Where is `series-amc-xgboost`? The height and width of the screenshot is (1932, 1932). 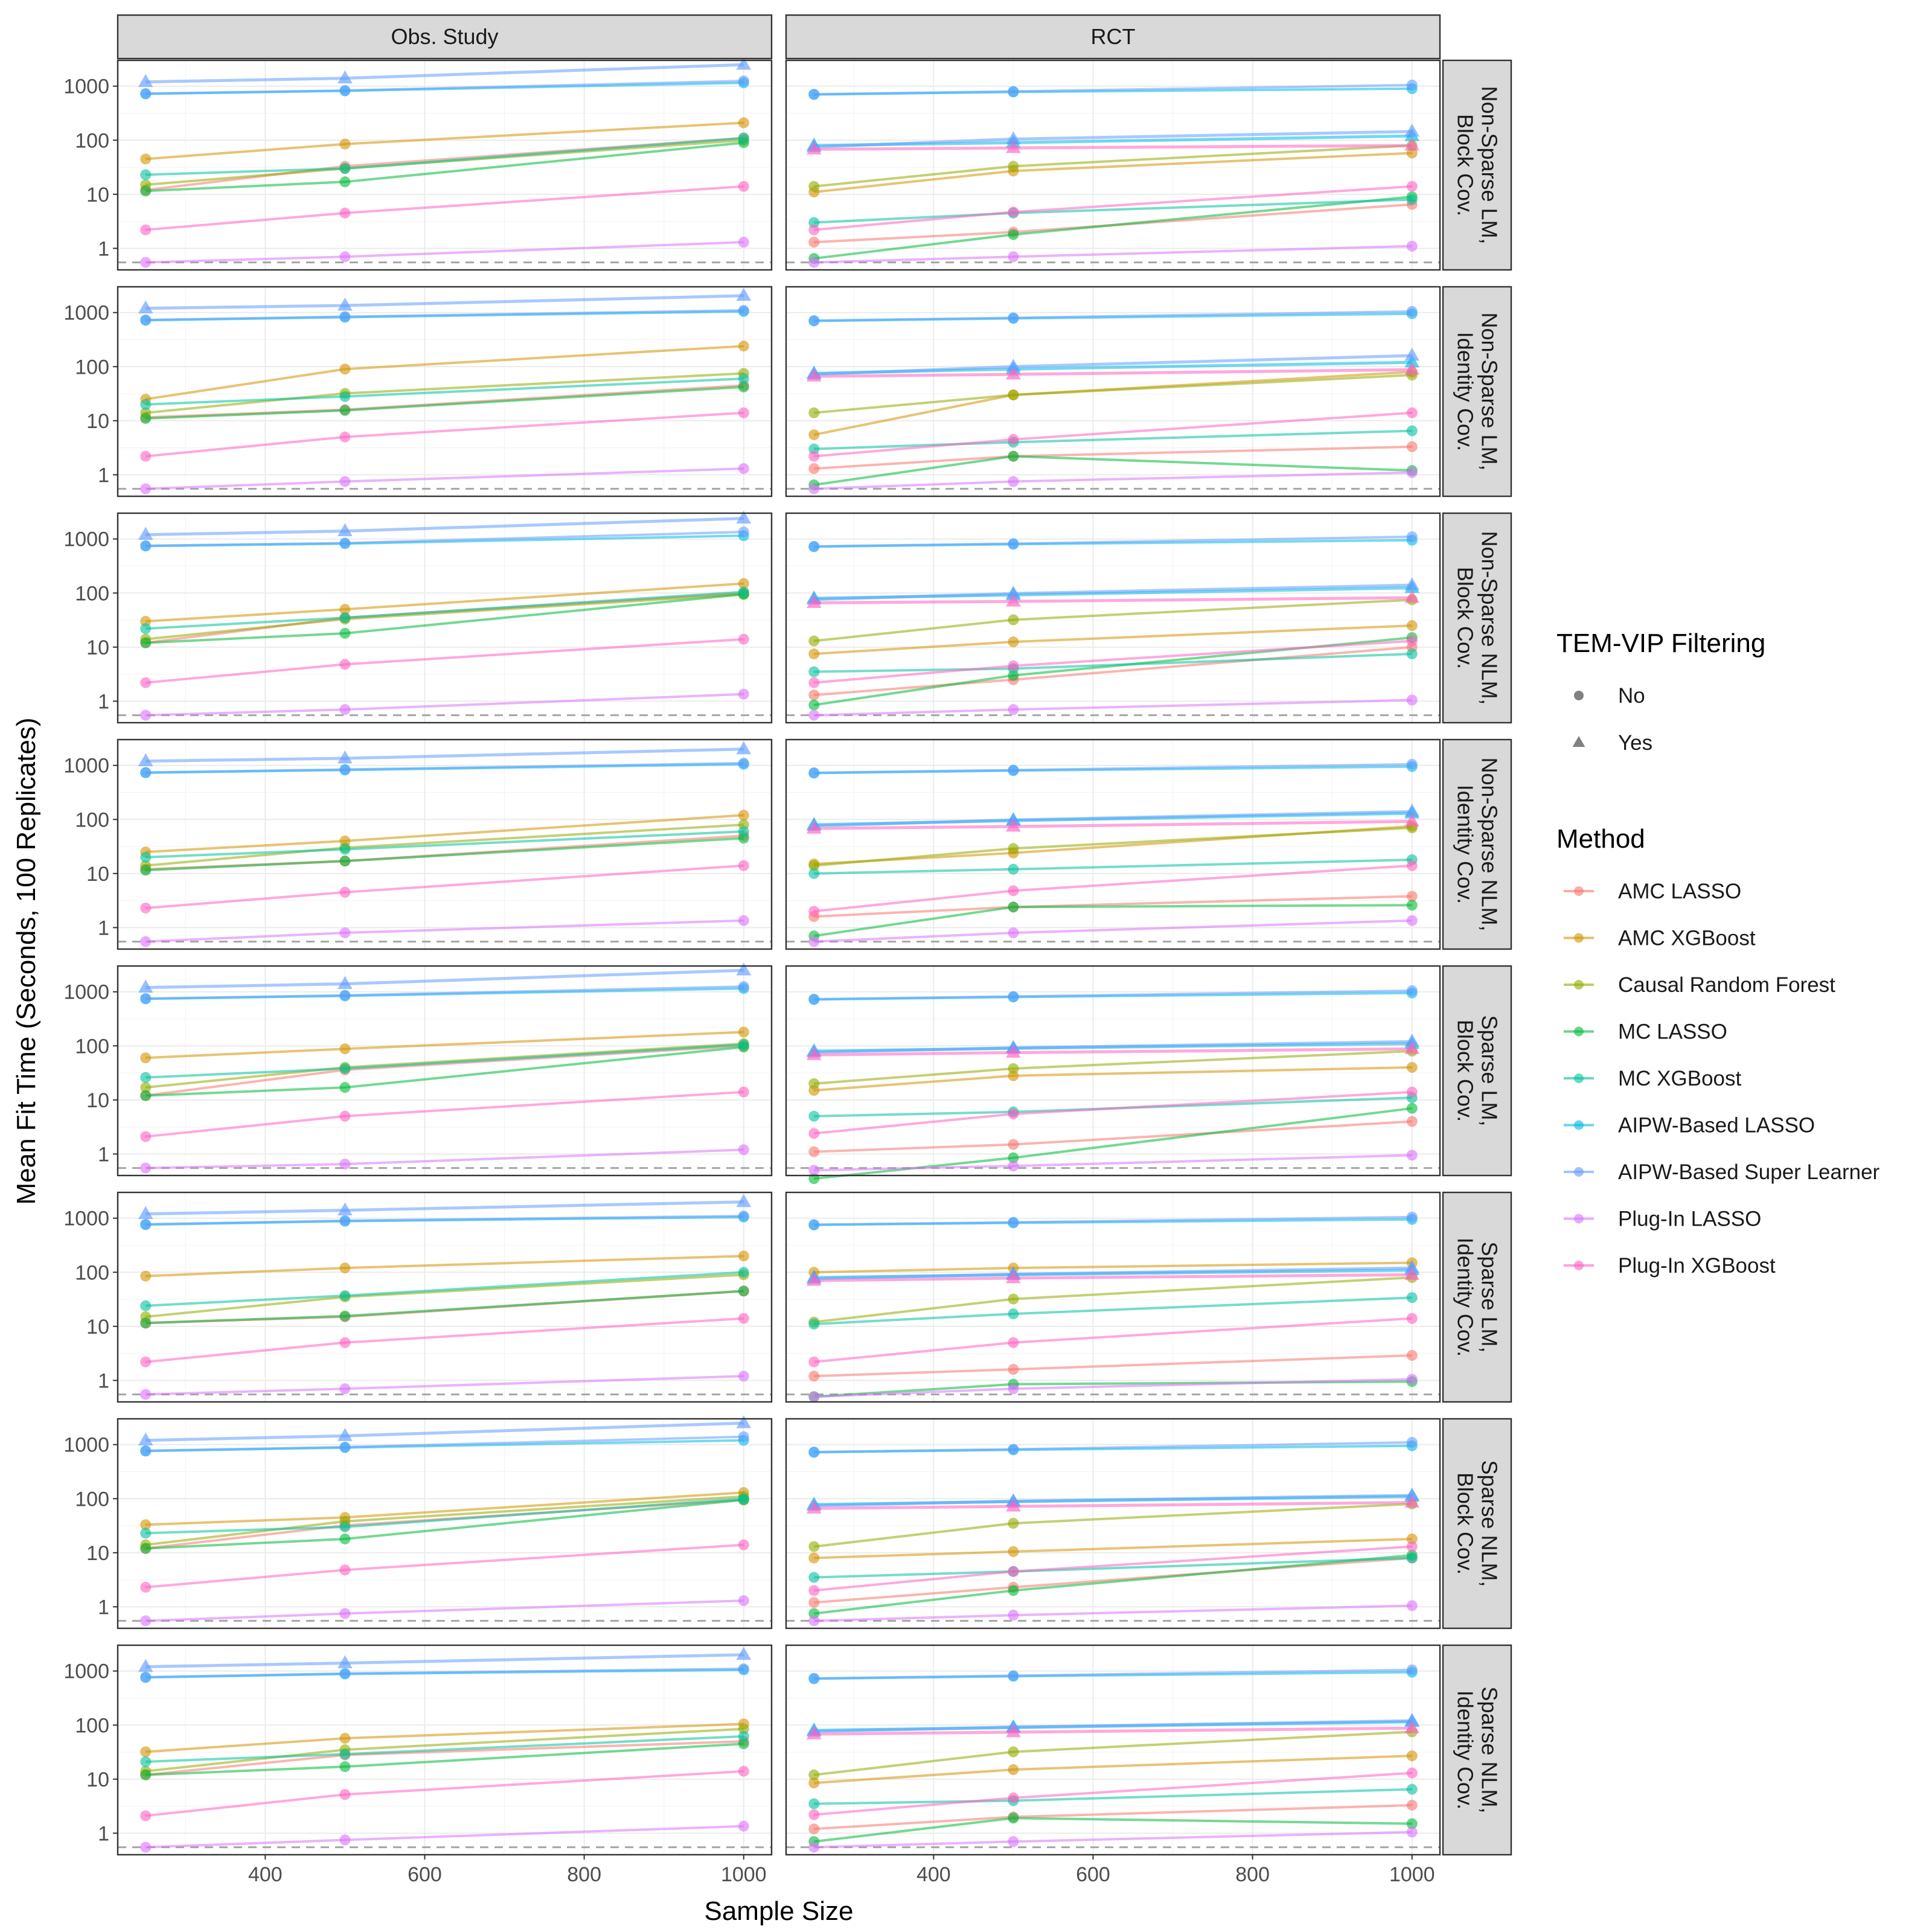 series-amc-xgboost is located at coordinates (1113, 640).